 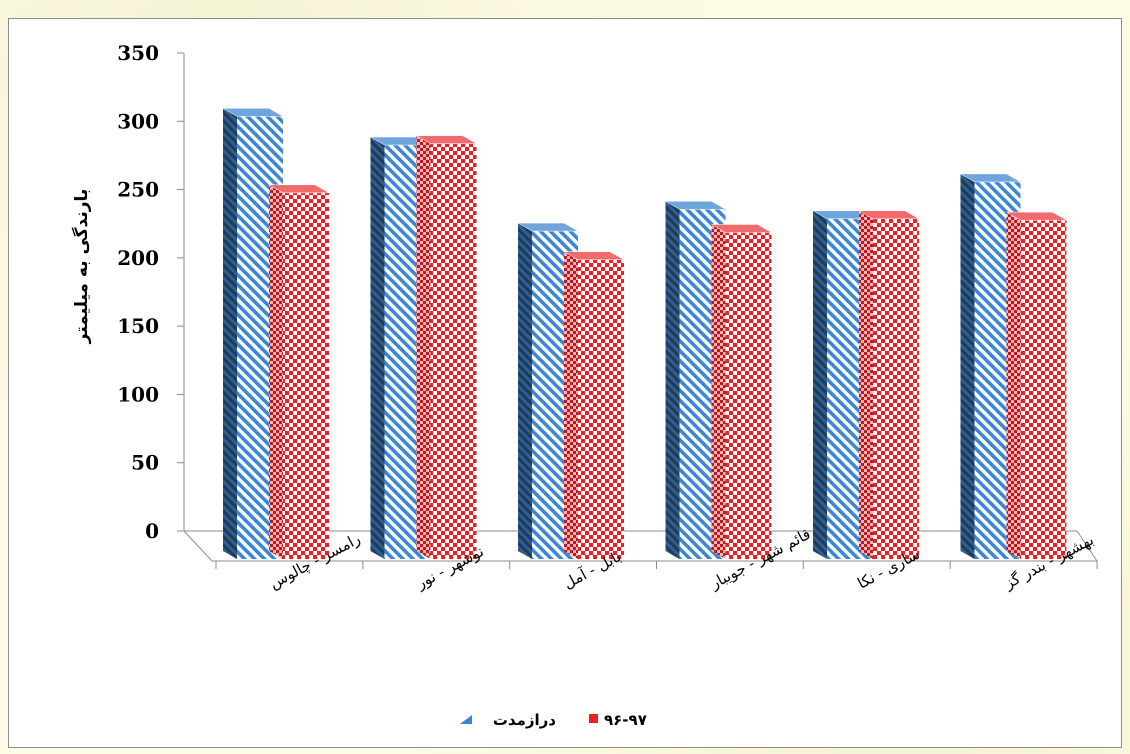 What do you see at coordinates (524, 720) in the screenshot?
I see `legend-label-series-1: درازمدت` at bounding box center [524, 720].